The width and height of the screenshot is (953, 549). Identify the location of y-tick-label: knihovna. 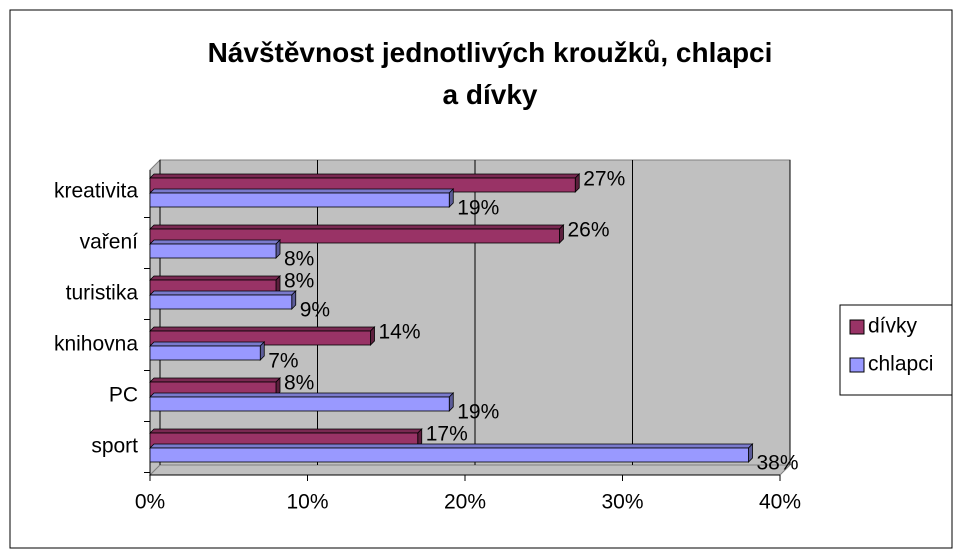
(96, 344).